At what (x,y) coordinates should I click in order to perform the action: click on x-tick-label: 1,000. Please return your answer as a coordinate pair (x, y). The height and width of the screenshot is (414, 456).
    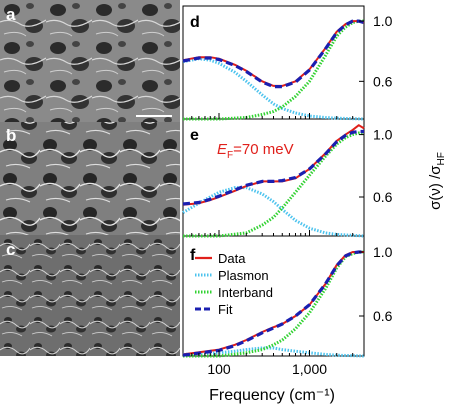
    Looking at the image, I should click on (309, 369).